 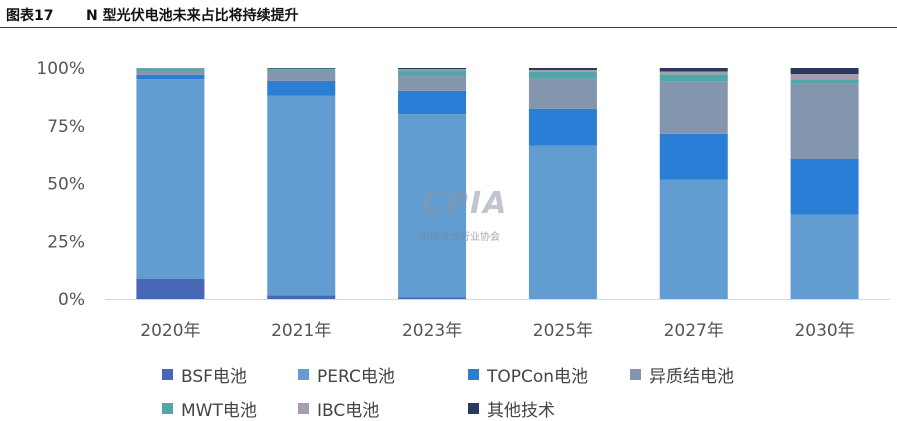 I want to click on figure-label: 图表17, so click(x=30, y=16).